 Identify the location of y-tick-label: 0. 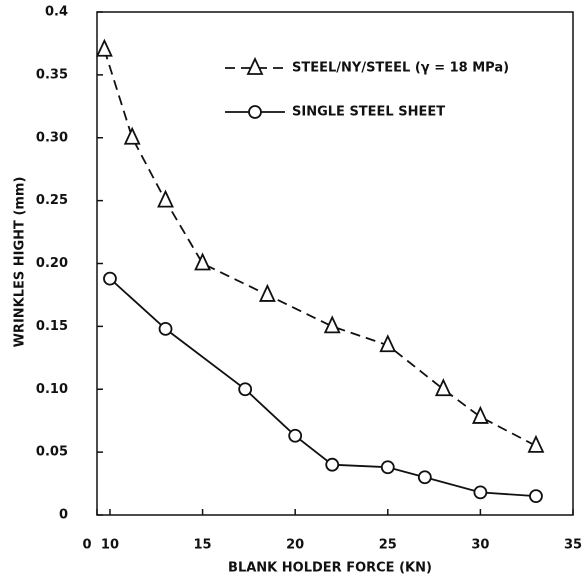
(63, 515).